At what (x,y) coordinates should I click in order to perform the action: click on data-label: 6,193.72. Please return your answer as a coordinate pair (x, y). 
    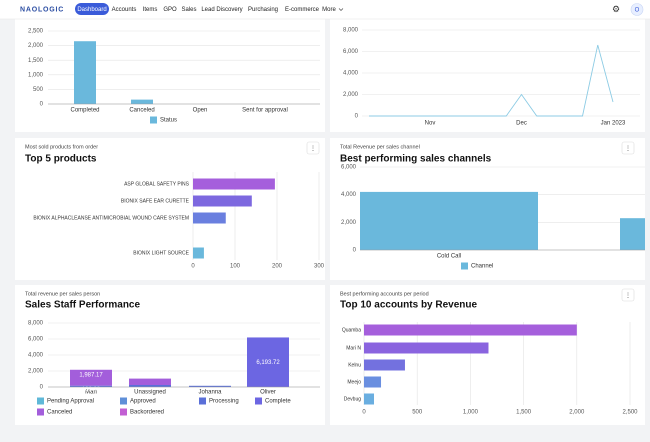
    Looking at the image, I should click on (268, 363).